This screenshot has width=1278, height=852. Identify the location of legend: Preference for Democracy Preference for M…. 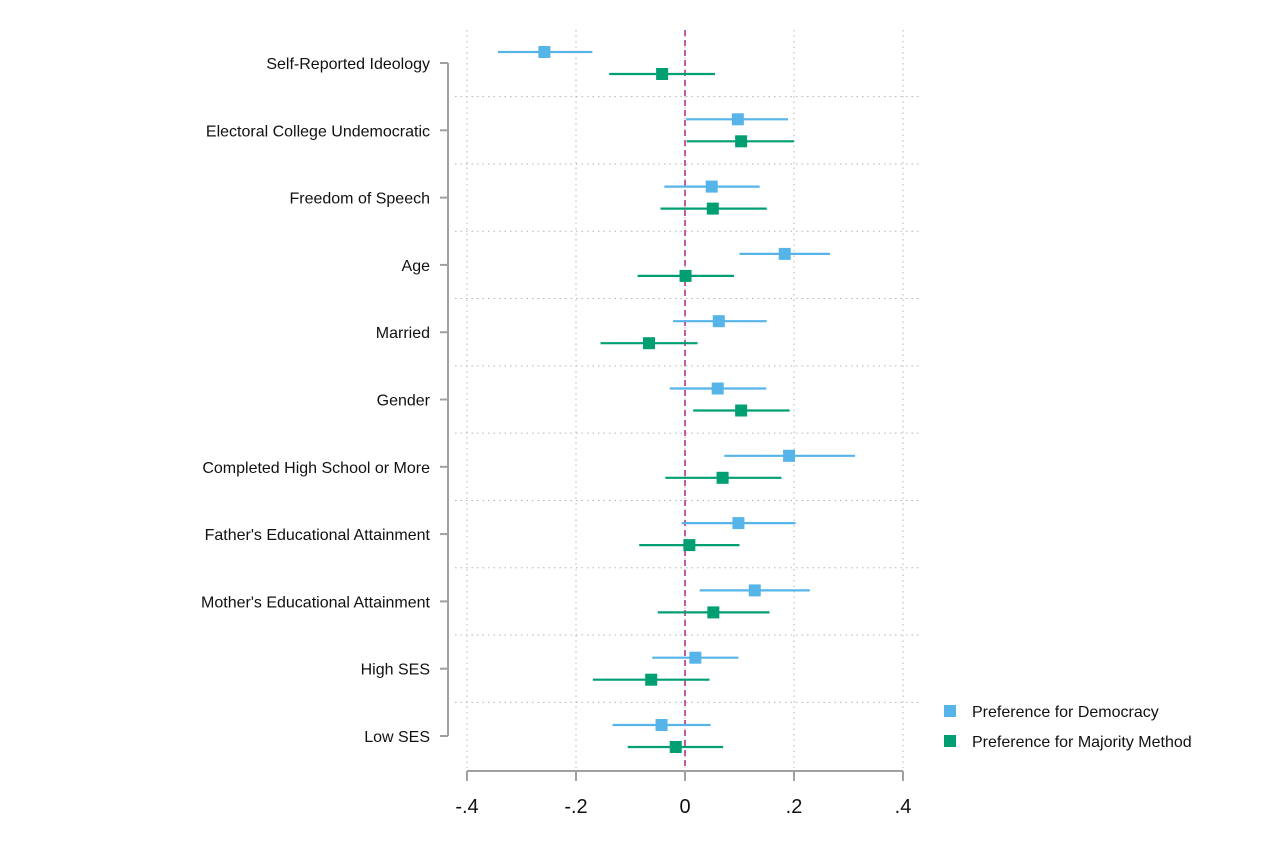
(1068, 727).